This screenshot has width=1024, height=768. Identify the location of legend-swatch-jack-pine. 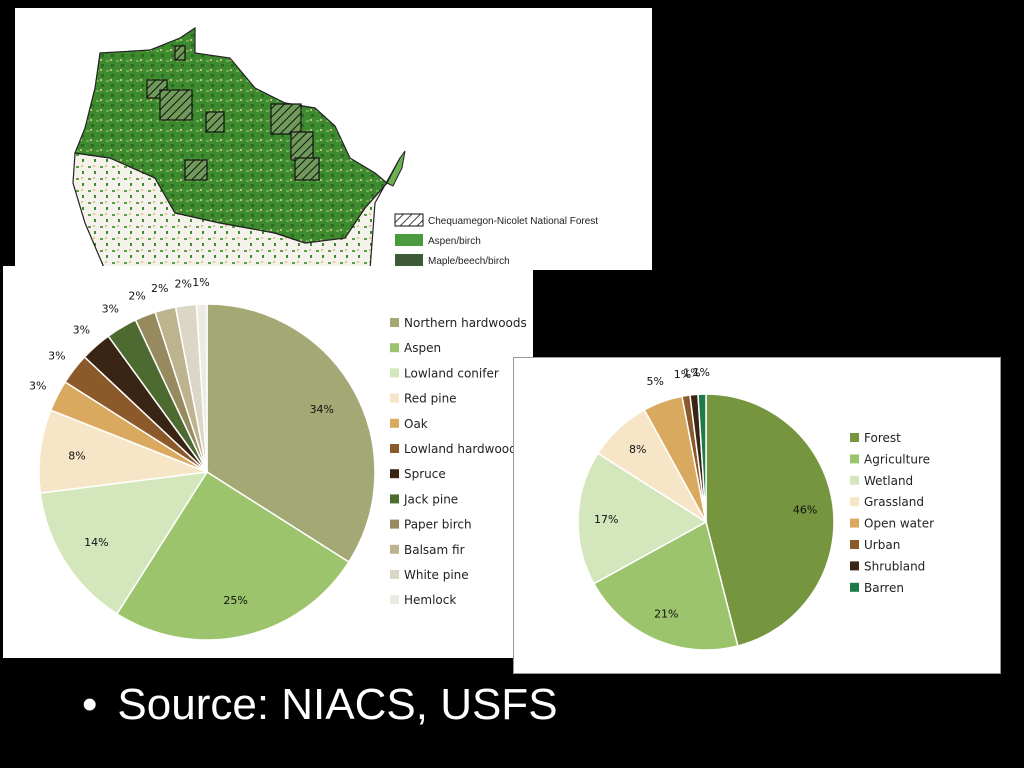
(394, 499).